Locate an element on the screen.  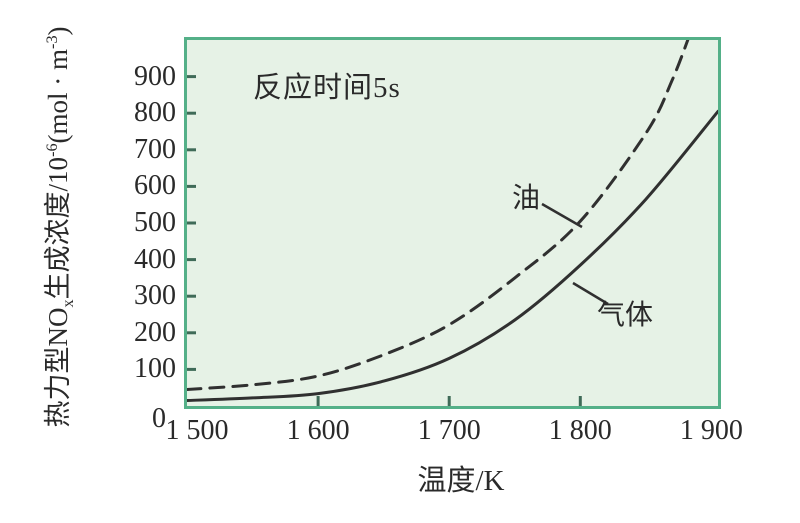
x-tick-label: 1 800 is located at coordinates (580, 430).